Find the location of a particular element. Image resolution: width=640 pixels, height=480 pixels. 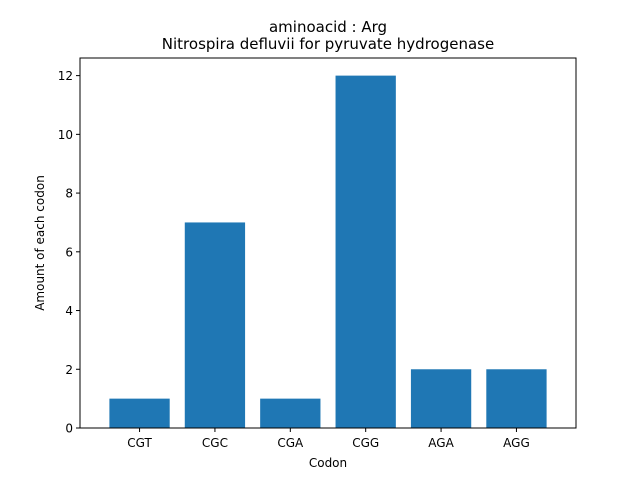

x-axis-label: Codon is located at coordinates (328, 463).